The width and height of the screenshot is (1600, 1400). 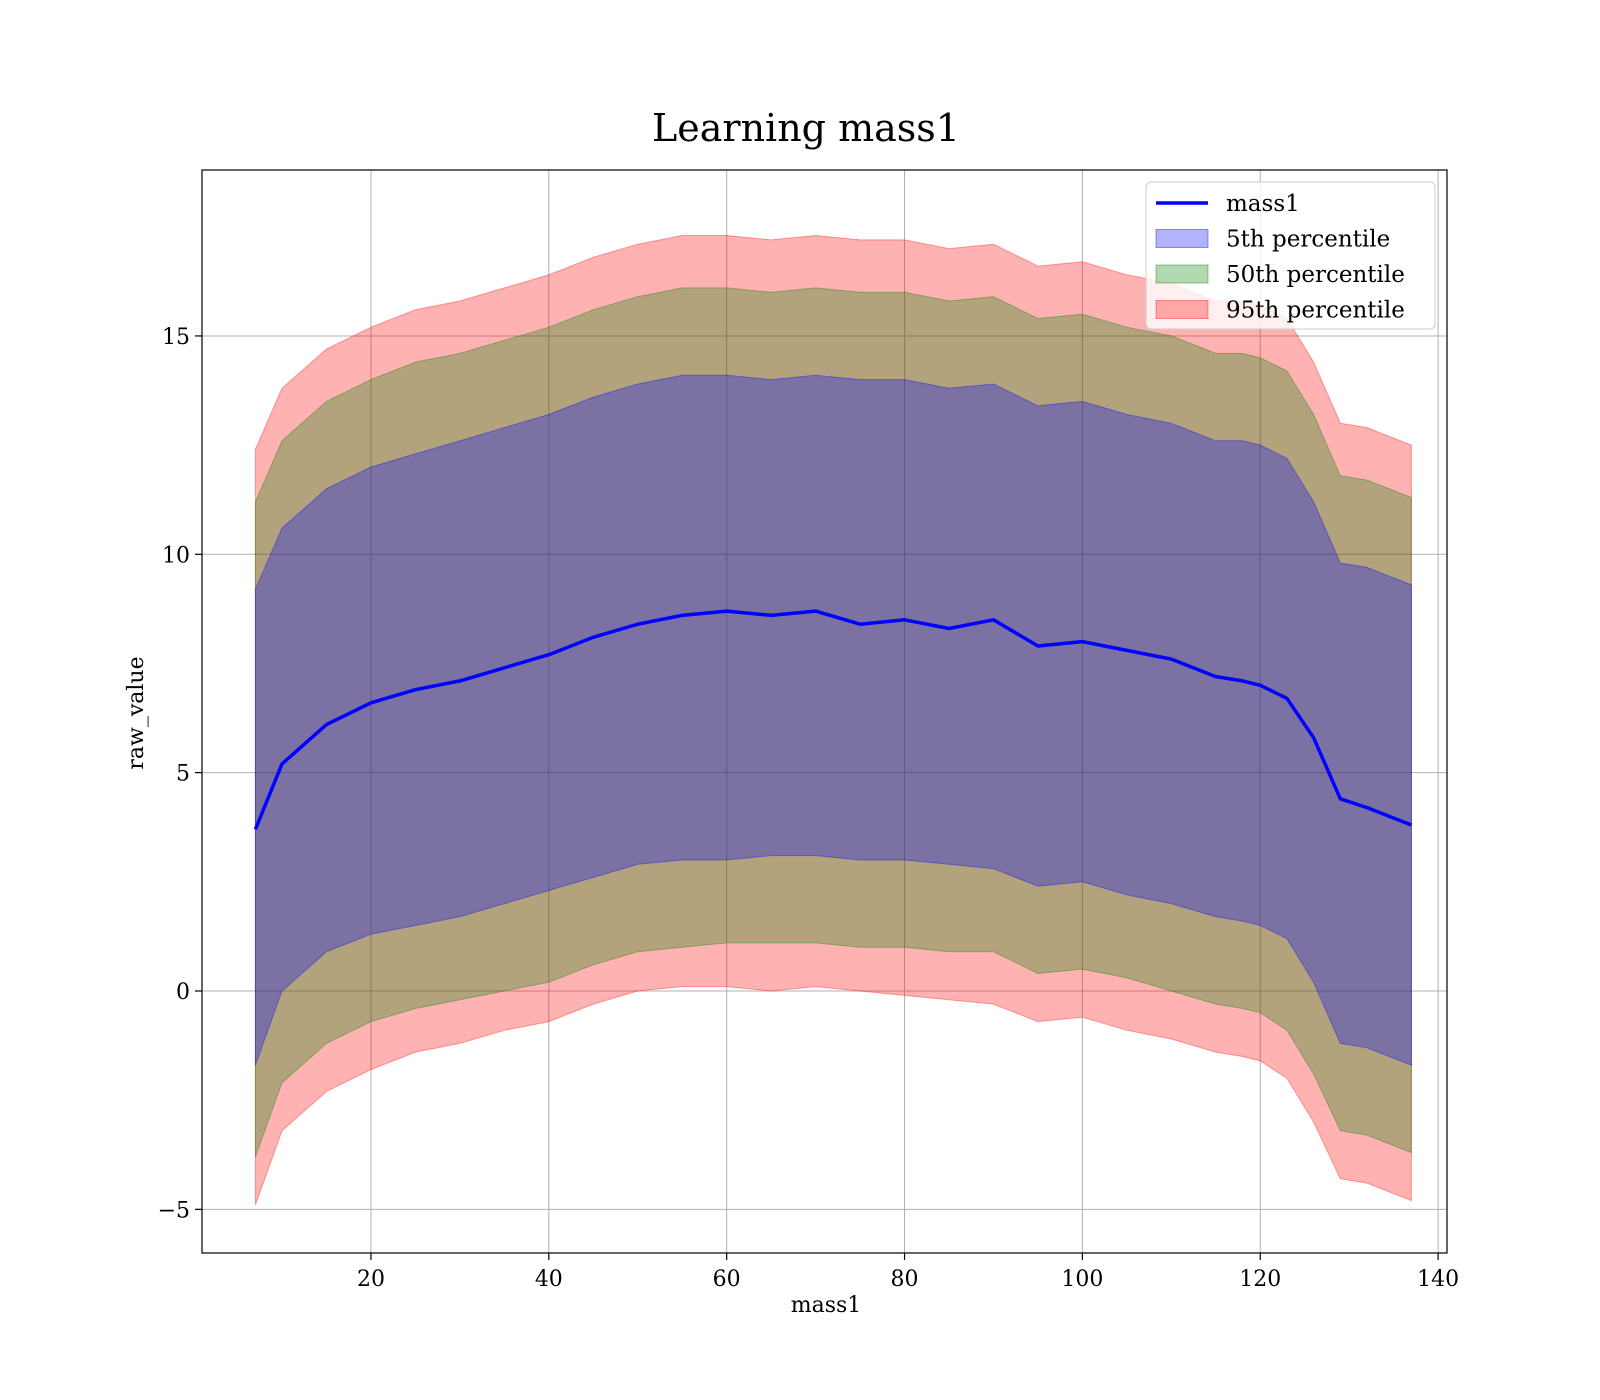 I want to click on y-tick-label: −5, so click(x=174, y=1210).